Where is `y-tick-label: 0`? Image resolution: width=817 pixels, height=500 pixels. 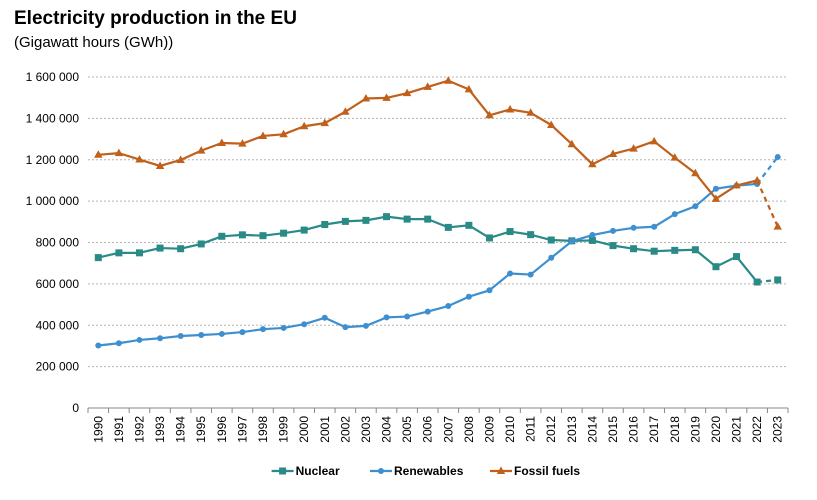
y-tick-label: 0 is located at coordinates (75, 408).